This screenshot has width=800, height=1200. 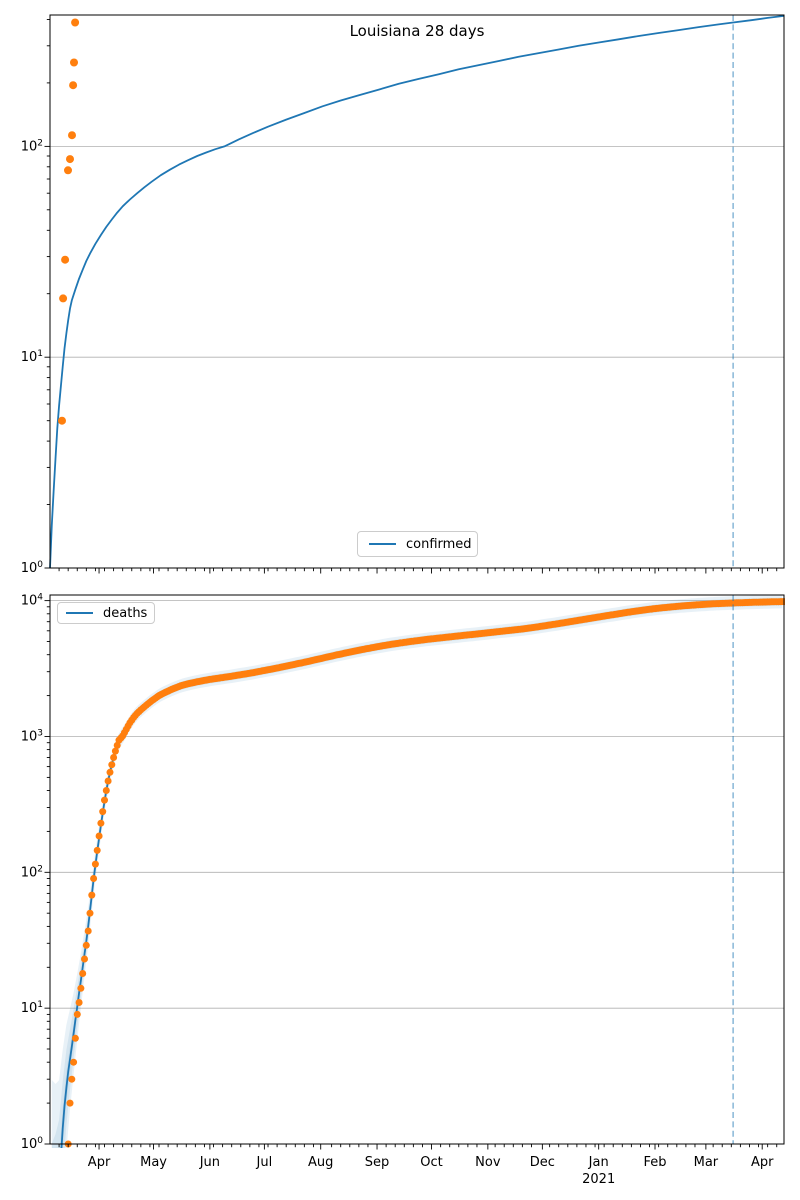 I want to click on y-tick-label: 103, so click(x=32, y=737).